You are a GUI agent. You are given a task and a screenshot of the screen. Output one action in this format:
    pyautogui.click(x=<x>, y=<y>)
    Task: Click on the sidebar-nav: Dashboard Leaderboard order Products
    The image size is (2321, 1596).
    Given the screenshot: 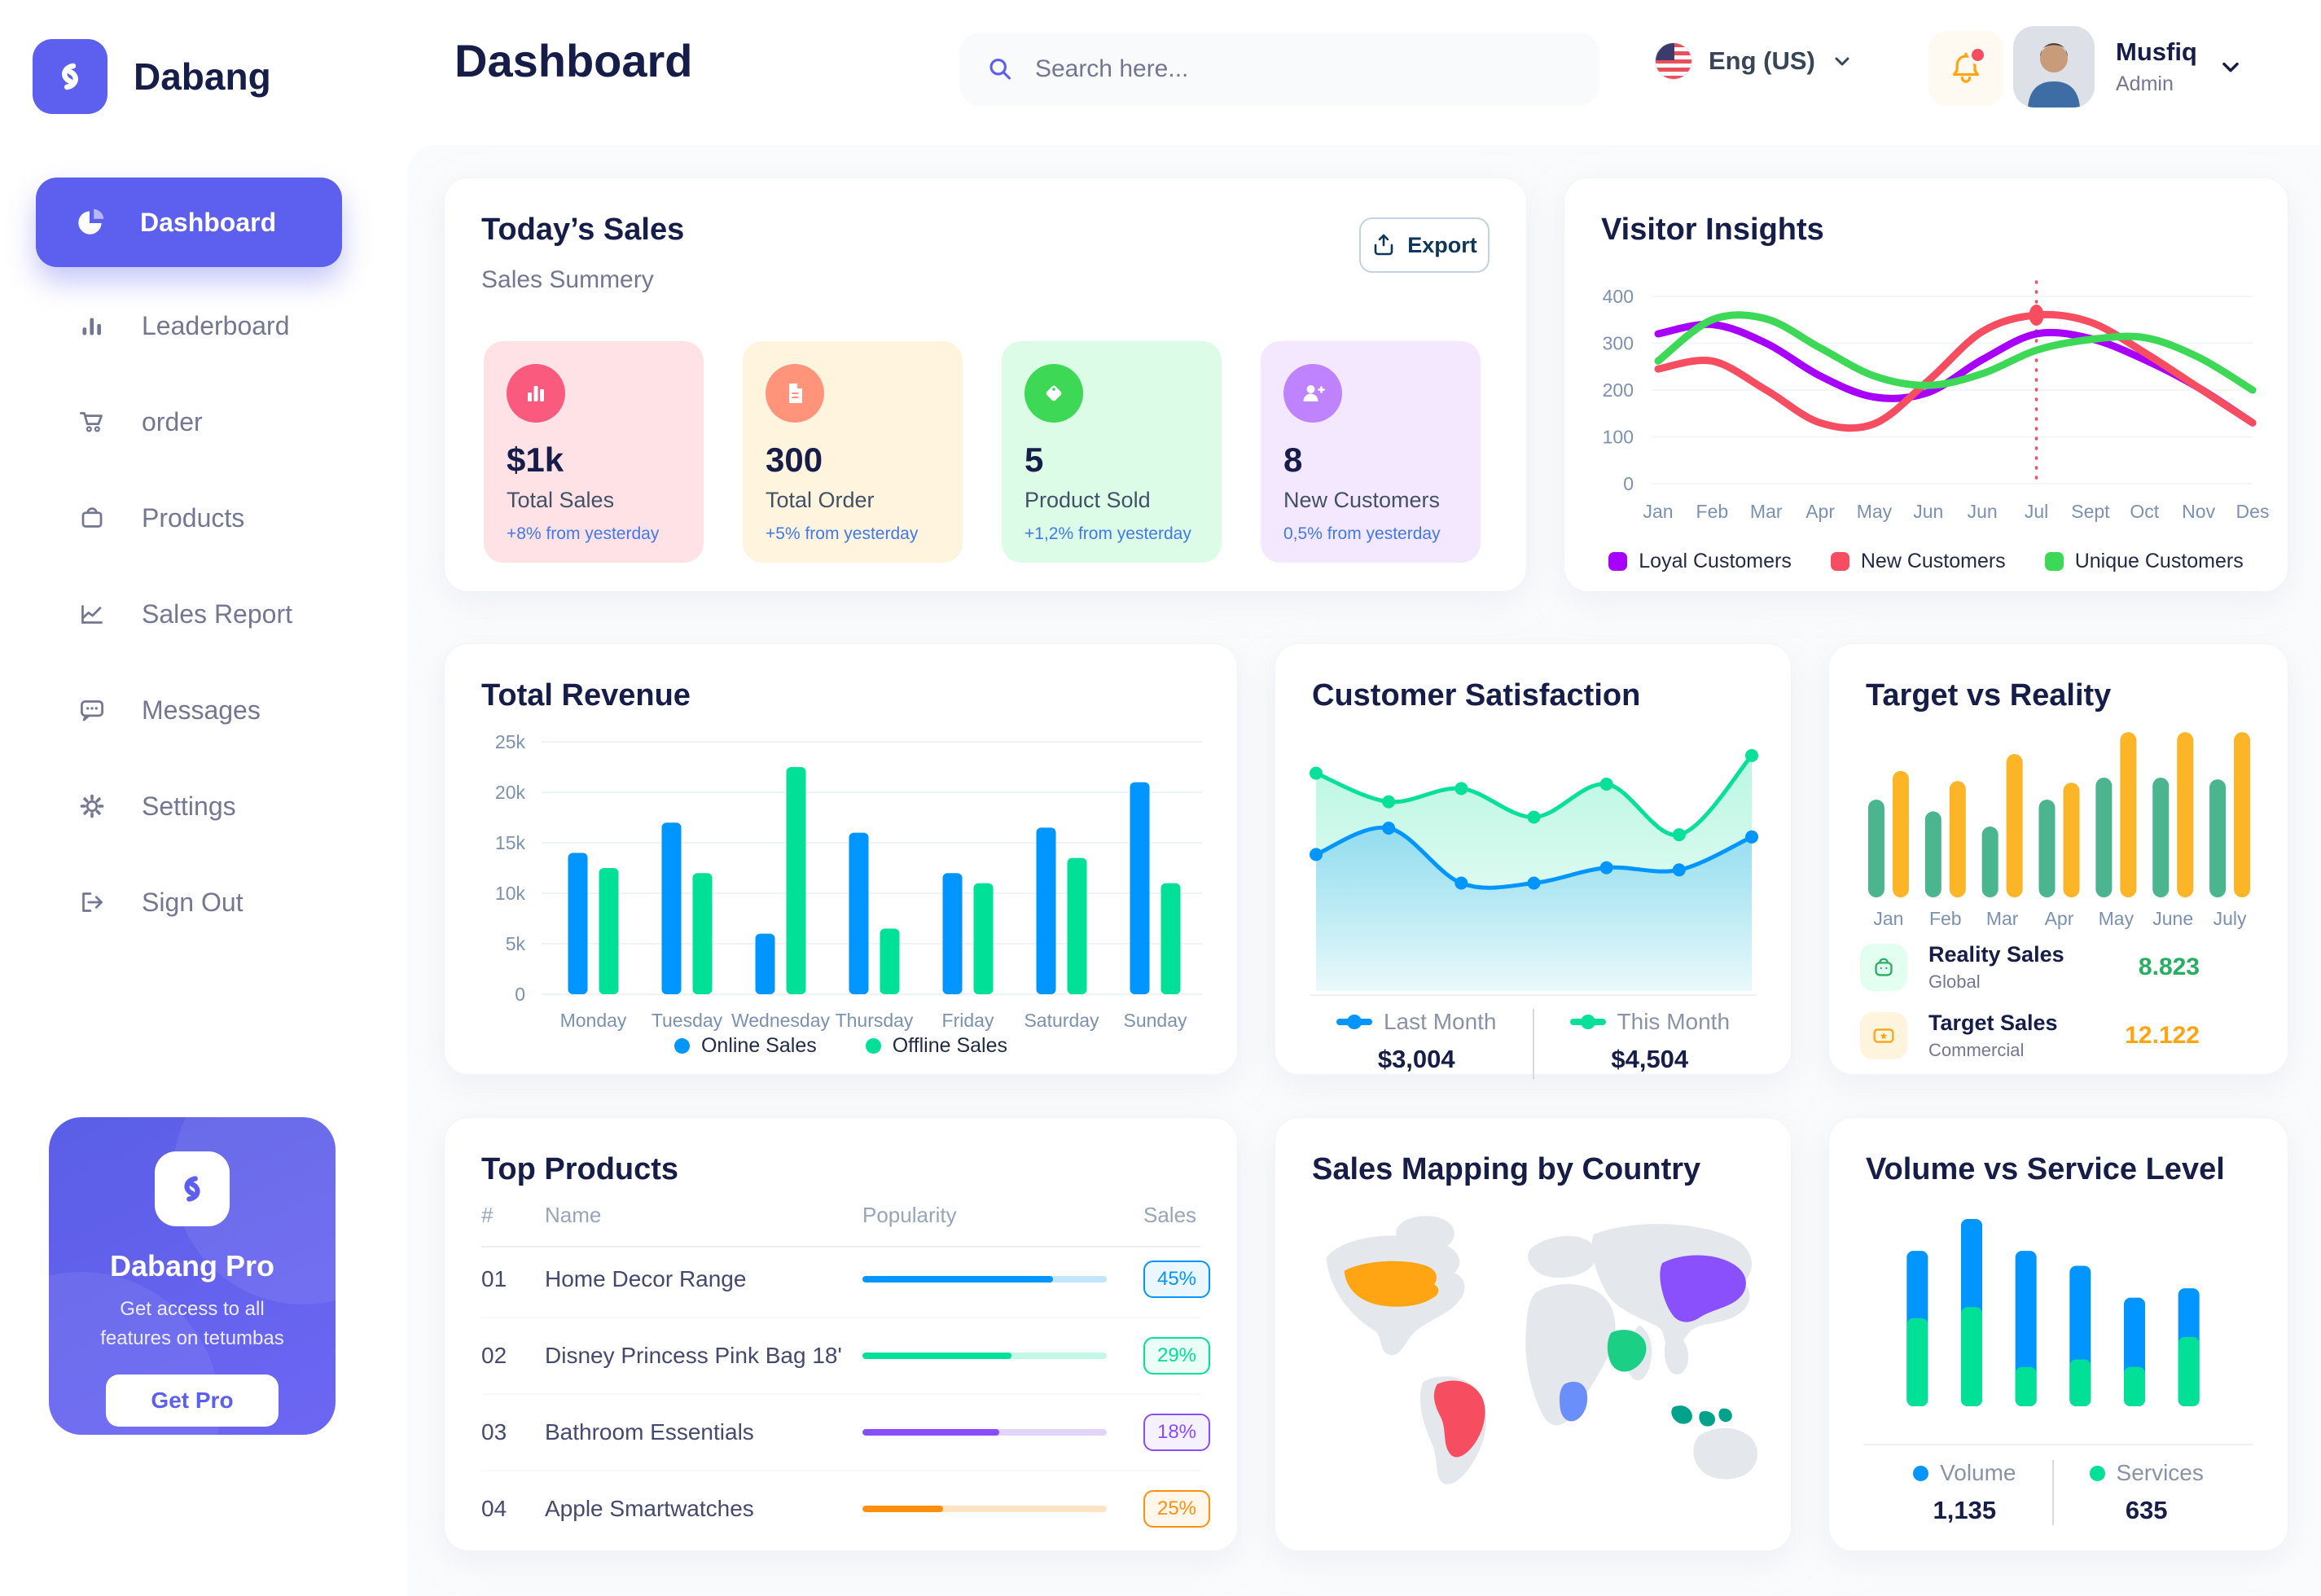 What is the action you would take?
    pyautogui.click(x=207, y=559)
    